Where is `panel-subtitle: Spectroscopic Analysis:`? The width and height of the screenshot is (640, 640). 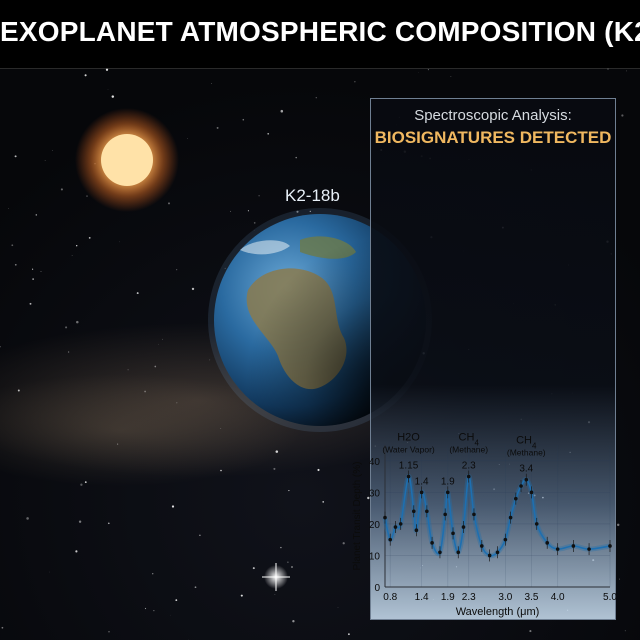
panel-subtitle: Spectroscopic Analysis: is located at coordinates (493, 115).